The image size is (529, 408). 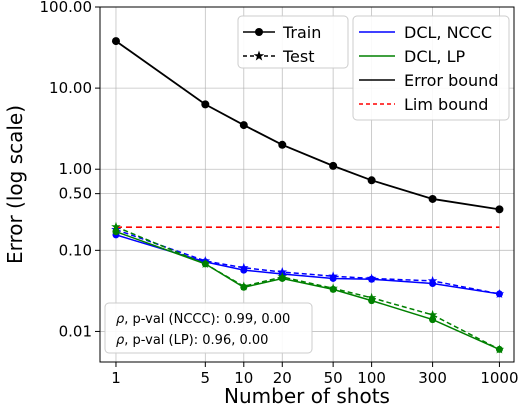 I want to click on x-axis-label: Number of shots, so click(x=307, y=396).